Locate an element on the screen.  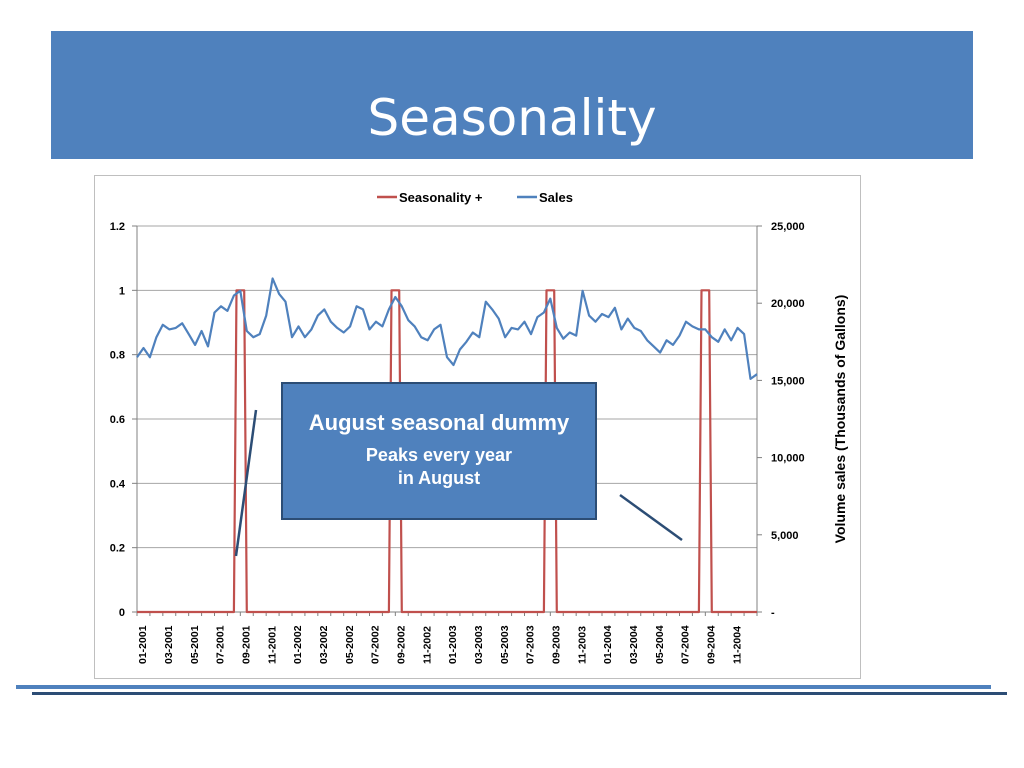
x-tick-label: 03-2001 is located at coordinates (169, 644).